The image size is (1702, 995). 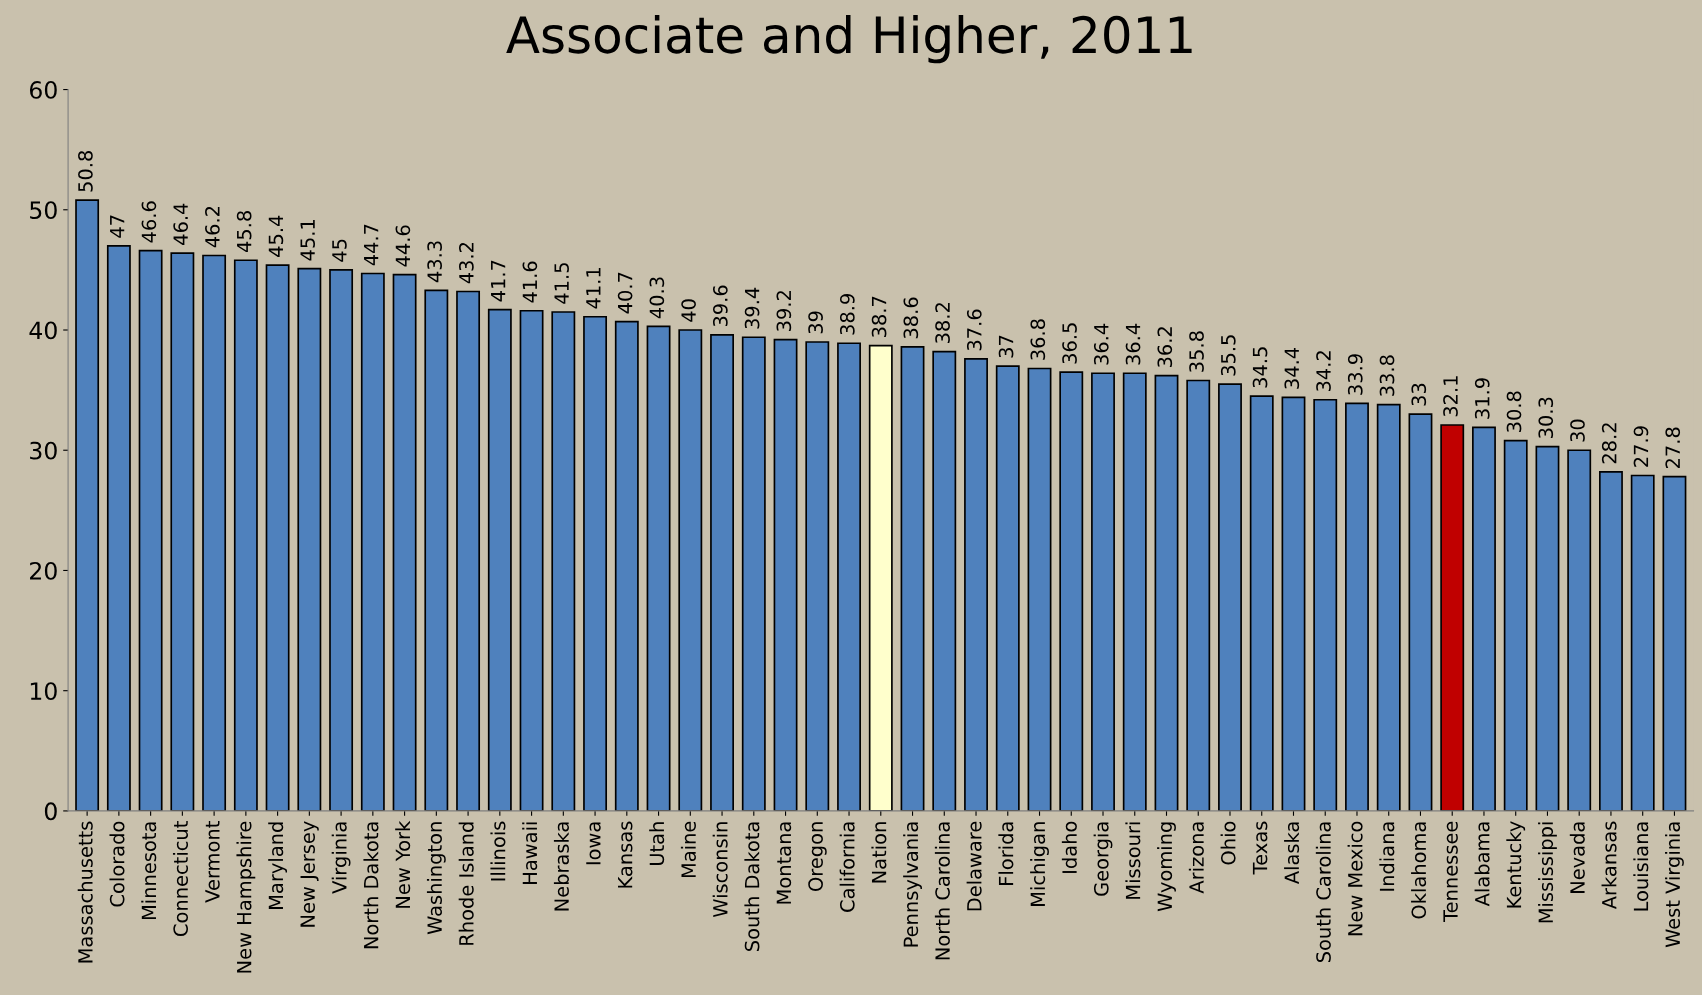 I want to click on data-label: 36.4, so click(x=1133, y=344).